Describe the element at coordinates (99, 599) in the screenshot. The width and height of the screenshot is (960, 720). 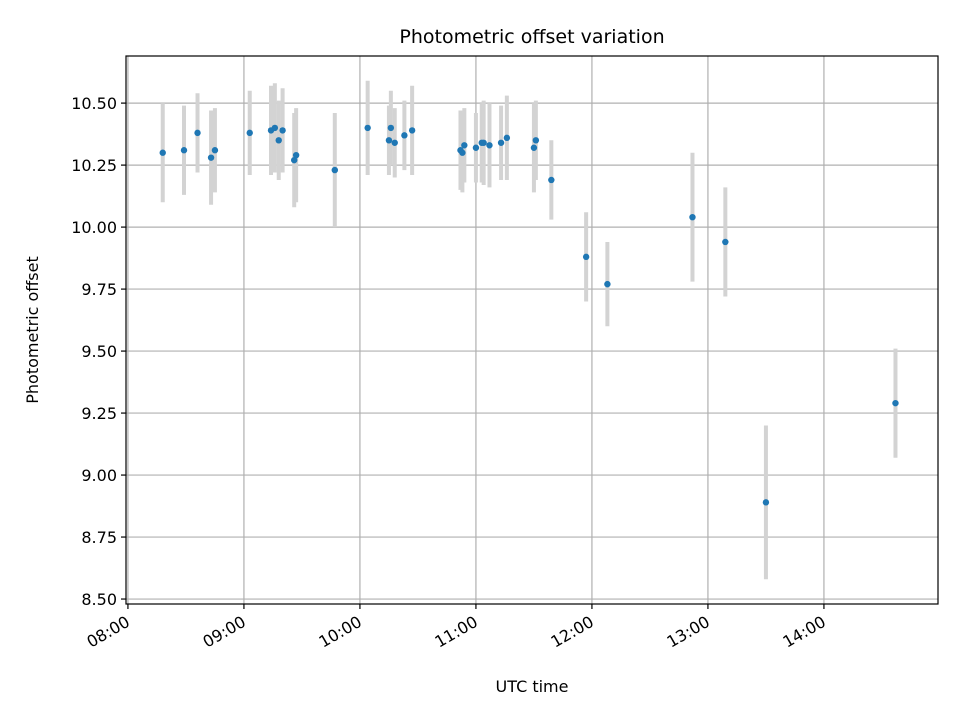
I see `y-tick-label: 8.50` at that location.